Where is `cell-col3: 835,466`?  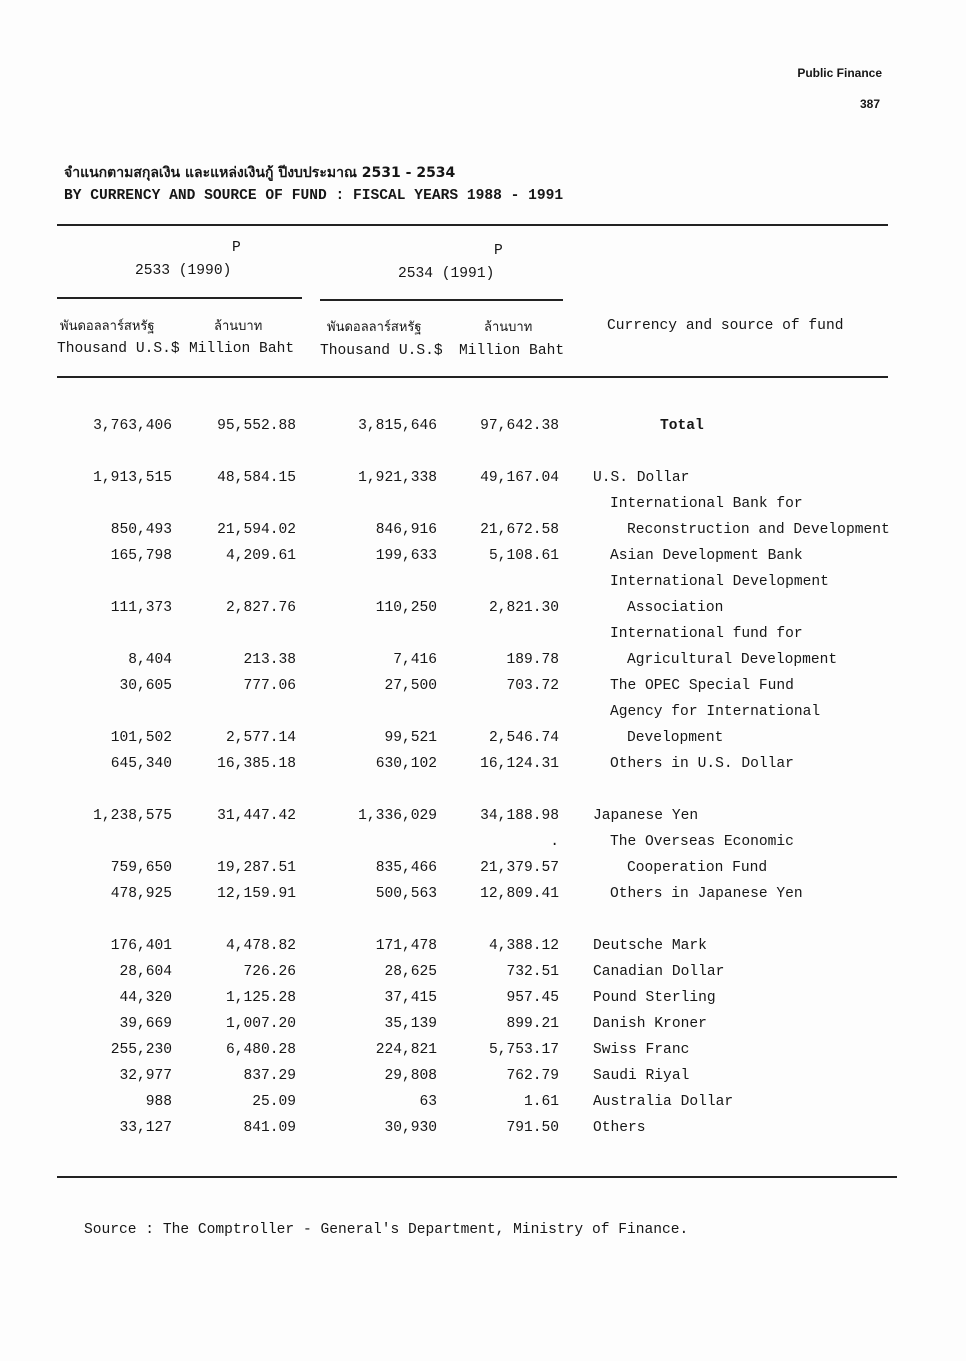 cell-col3: 835,466 is located at coordinates (406, 868).